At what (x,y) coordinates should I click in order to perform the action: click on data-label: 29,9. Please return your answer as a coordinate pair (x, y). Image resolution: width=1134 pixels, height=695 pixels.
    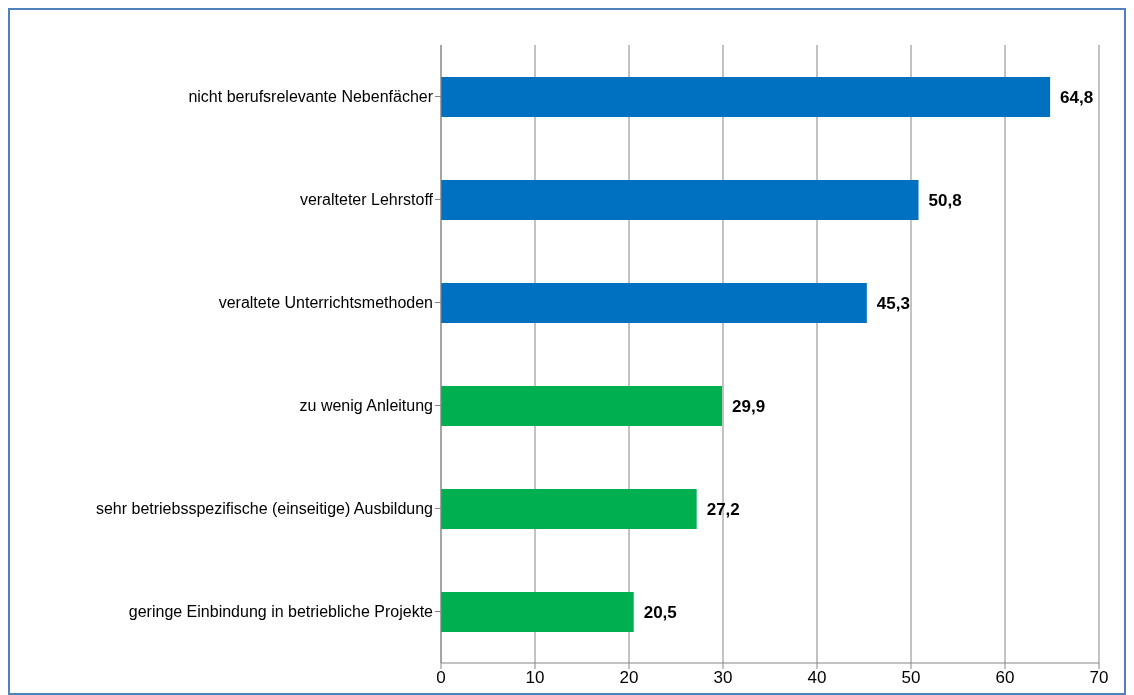
    Looking at the image, I should click on (749, 406).